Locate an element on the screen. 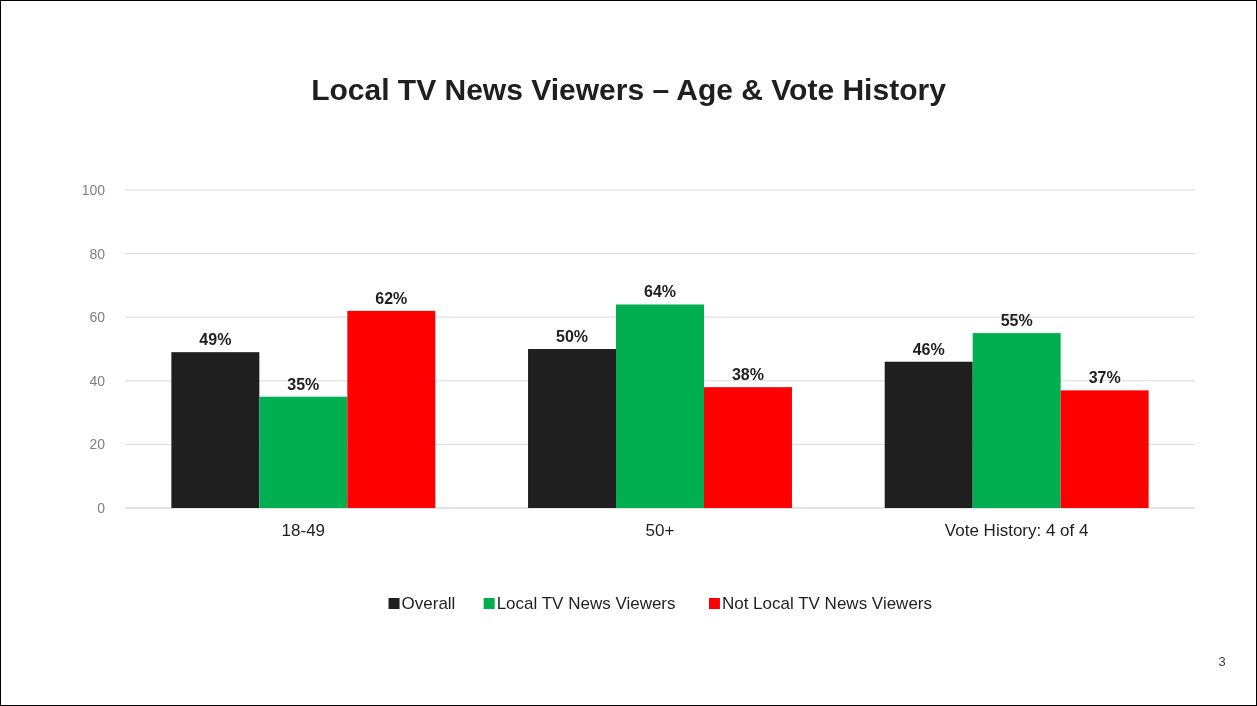  y-tick-label: 80 is located at coordinates (97, 253).